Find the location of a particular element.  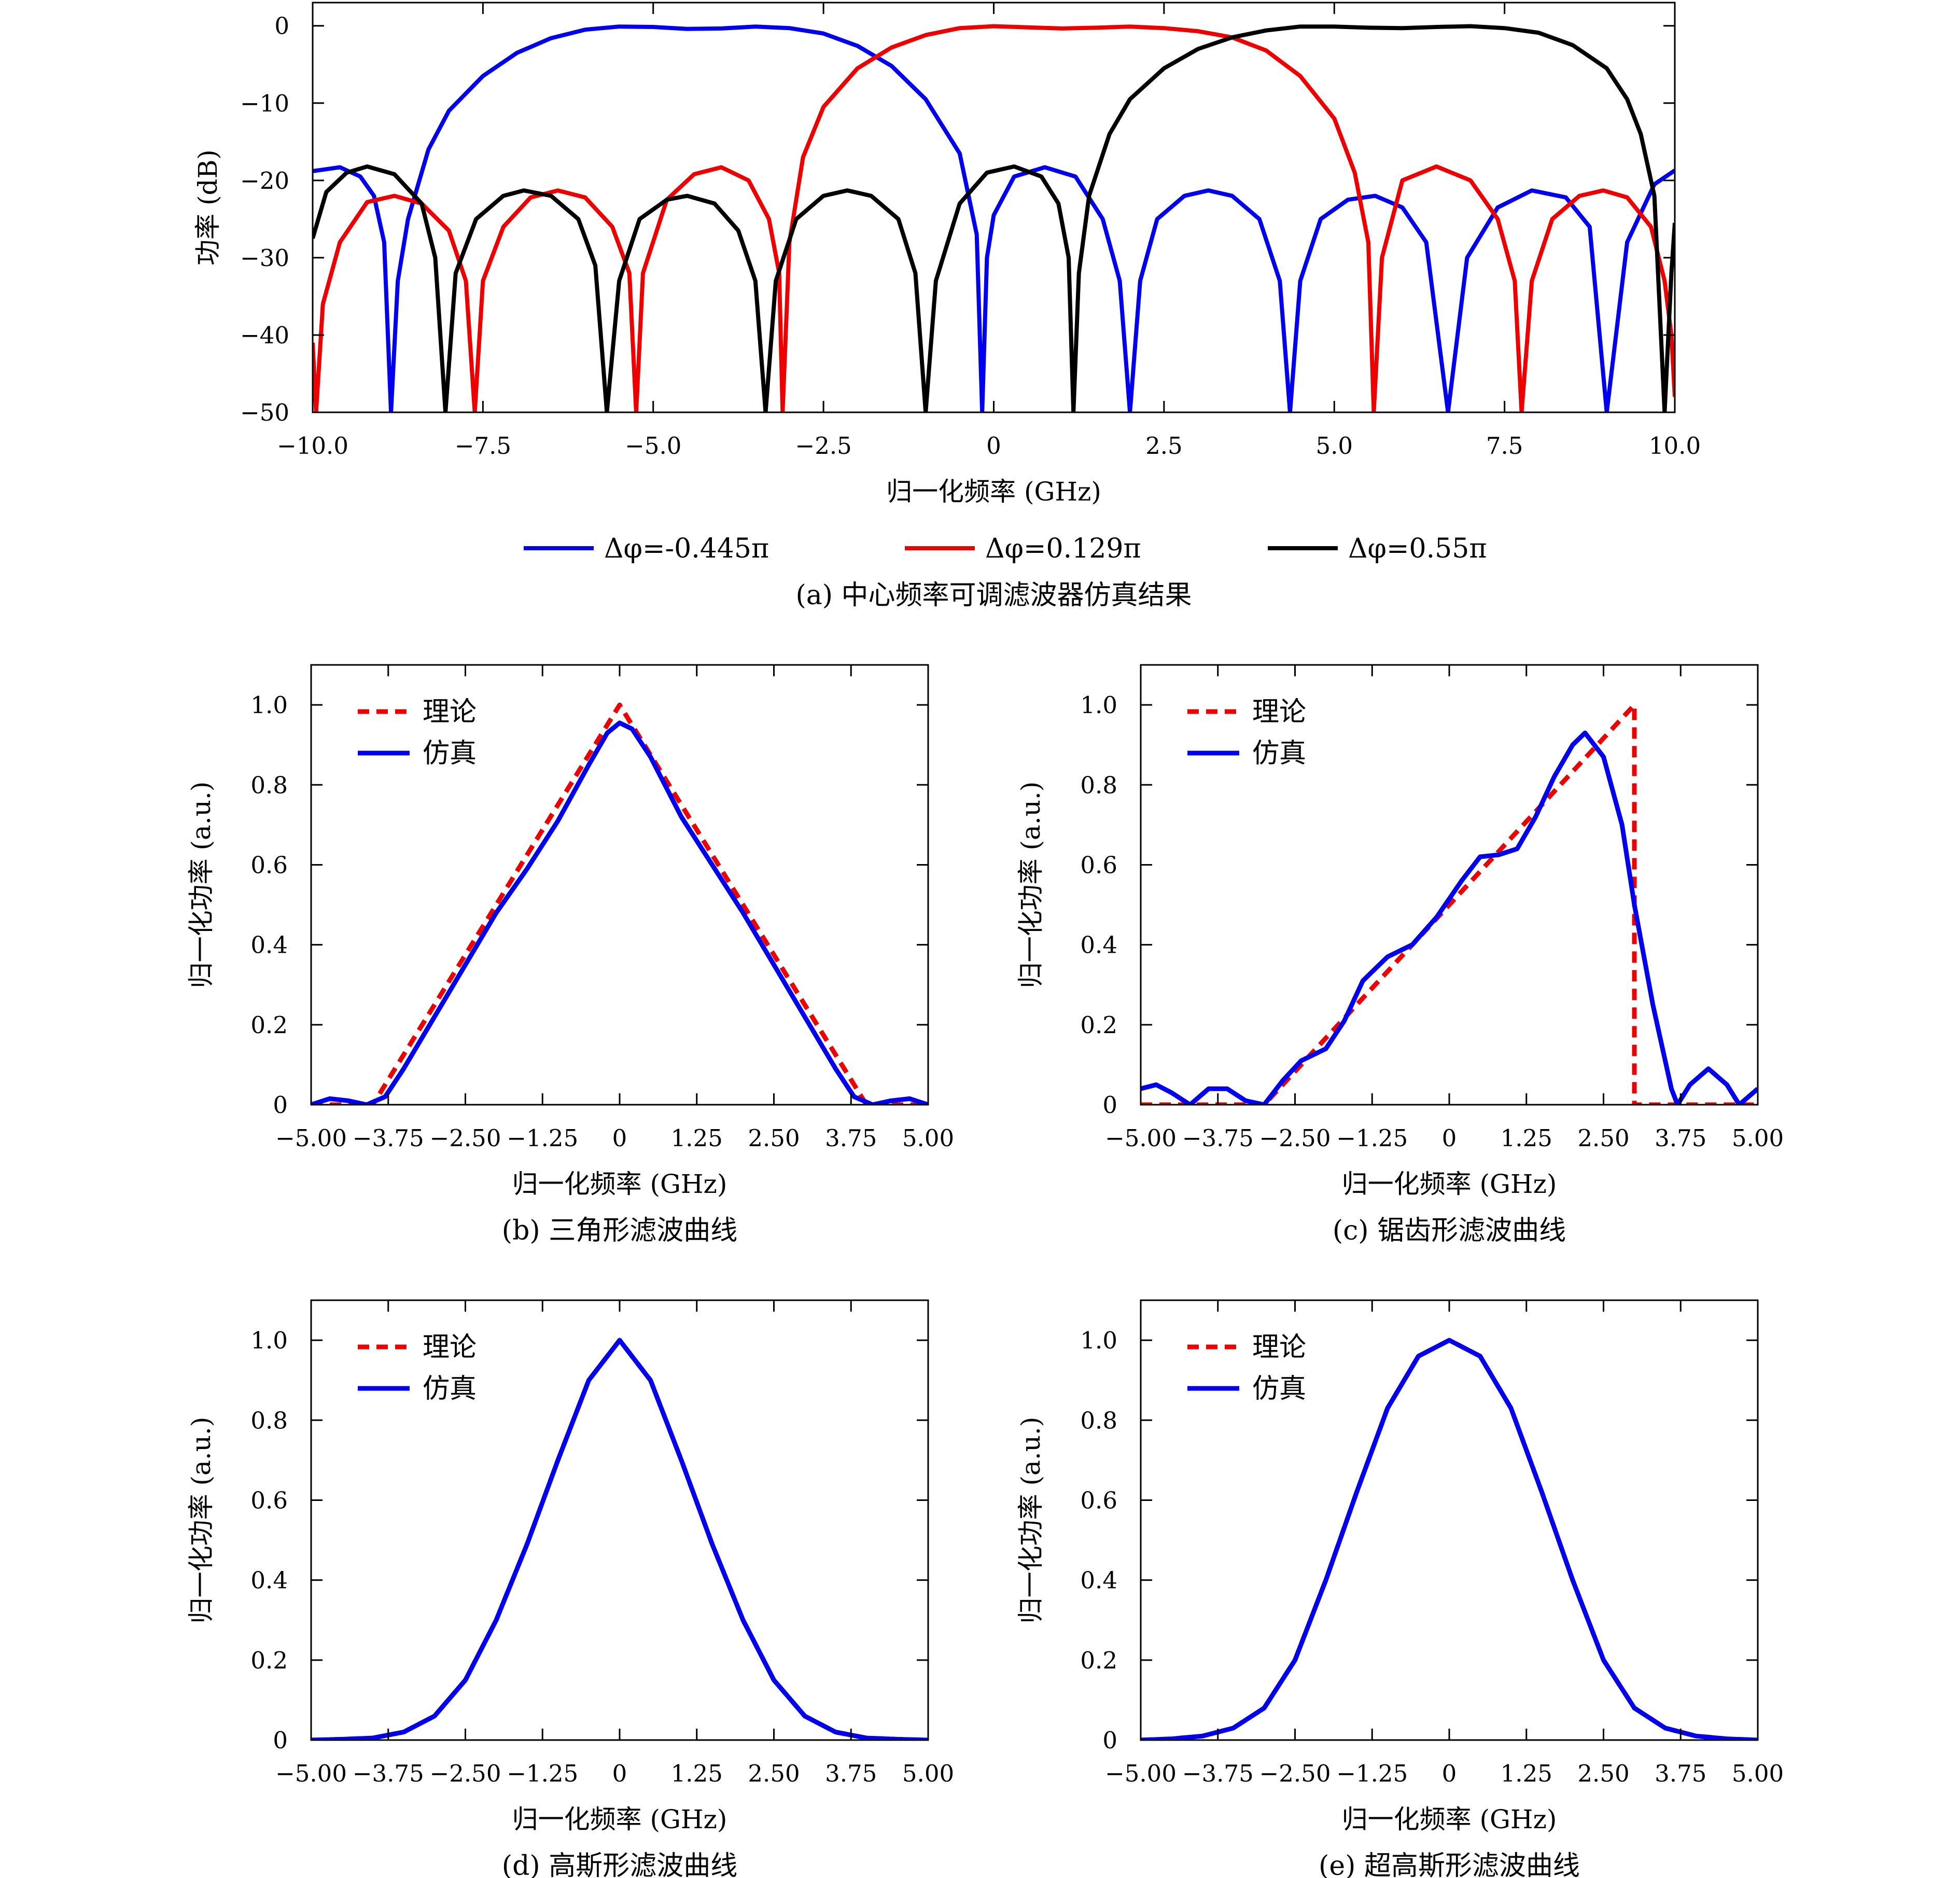

y-tick-label-e-0: 0 is located at coordinates (1109, 1740).